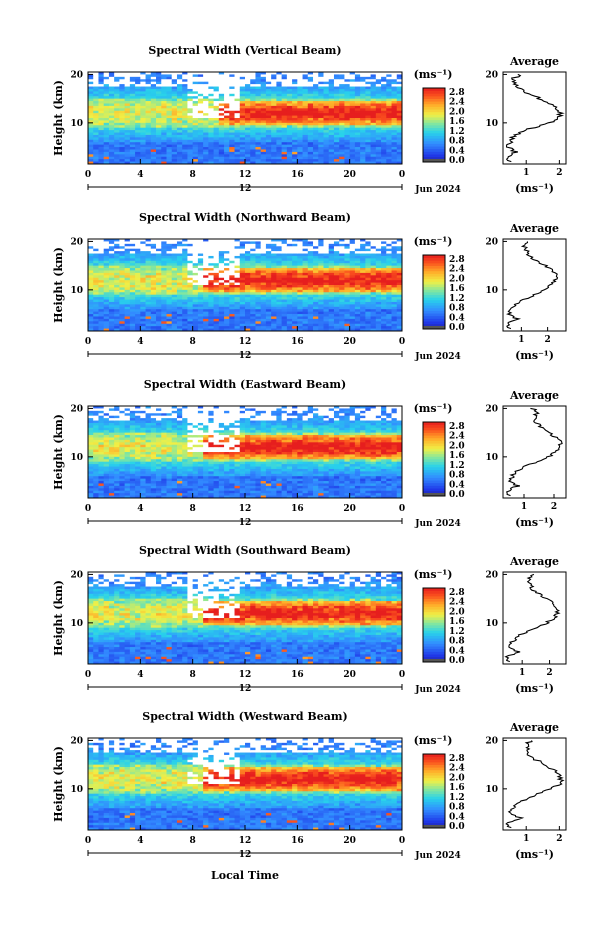 Image resolution: width=616 pixels, height=929 pixels. Describe the element at coordinates (535, 118) in the screenshot. I see `average-profile-line` at that location.